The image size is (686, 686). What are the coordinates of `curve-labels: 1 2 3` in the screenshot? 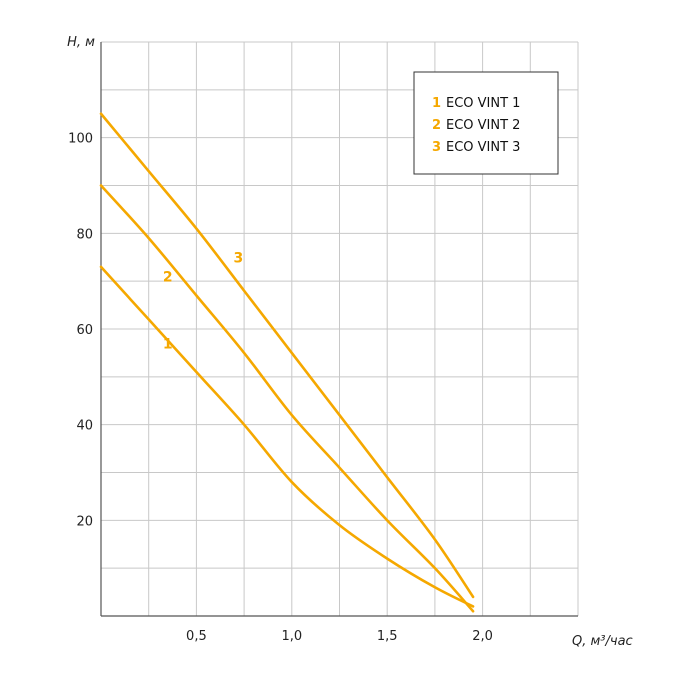 It's located at (203, 301).